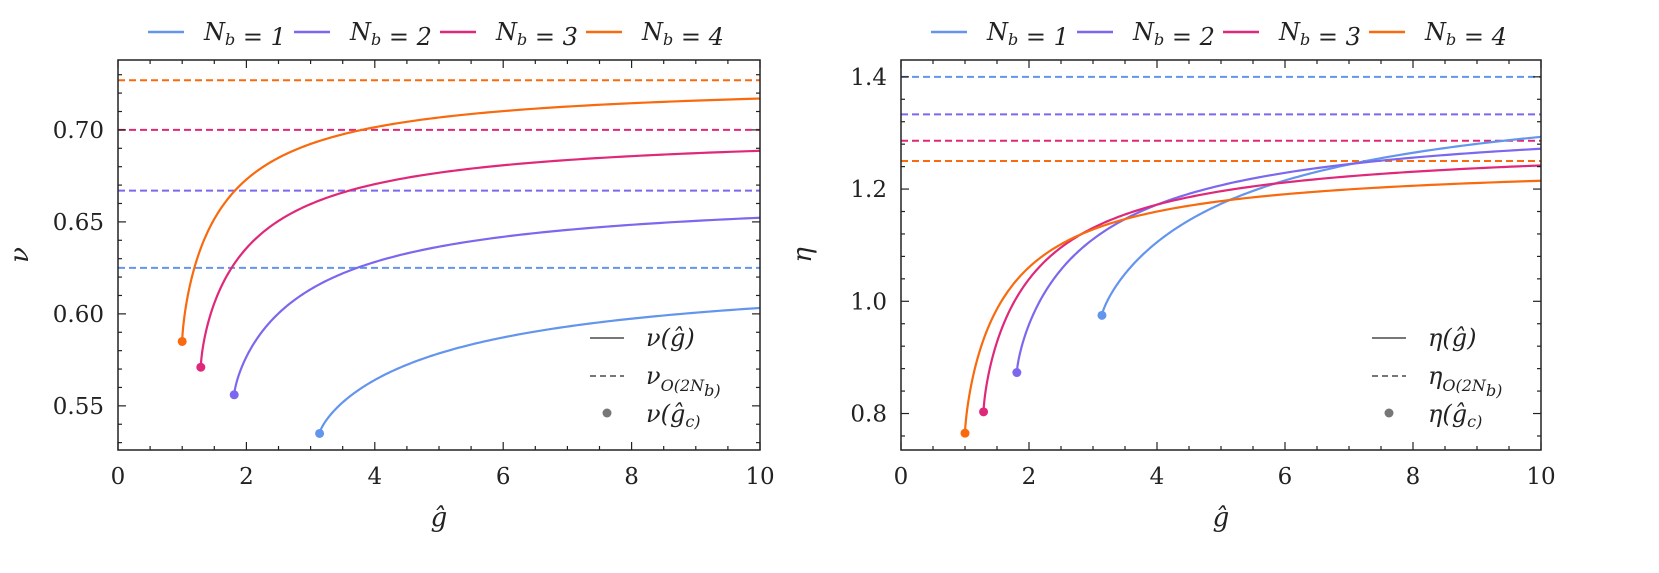  What do you see at coordinates (78, 315) in the screenshot?
I see `y-tick-label: 0.60` at bounding box center [78, 315].